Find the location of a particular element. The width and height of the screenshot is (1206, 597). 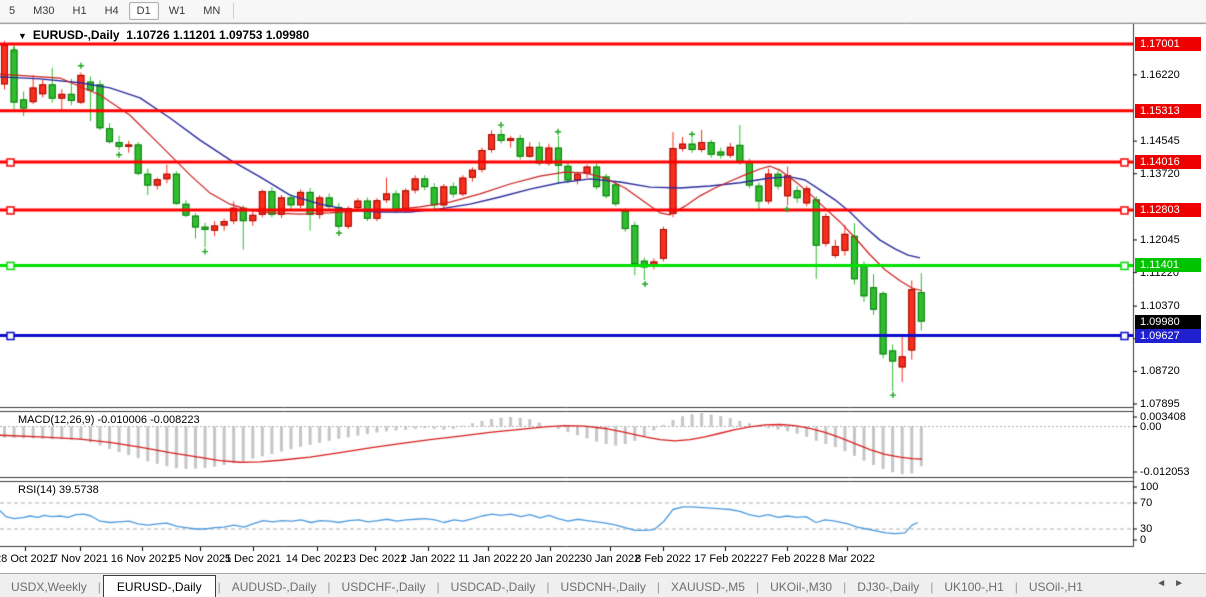

date-axis-label: 16 Nov 2021 is located at coordinates (142, 559).